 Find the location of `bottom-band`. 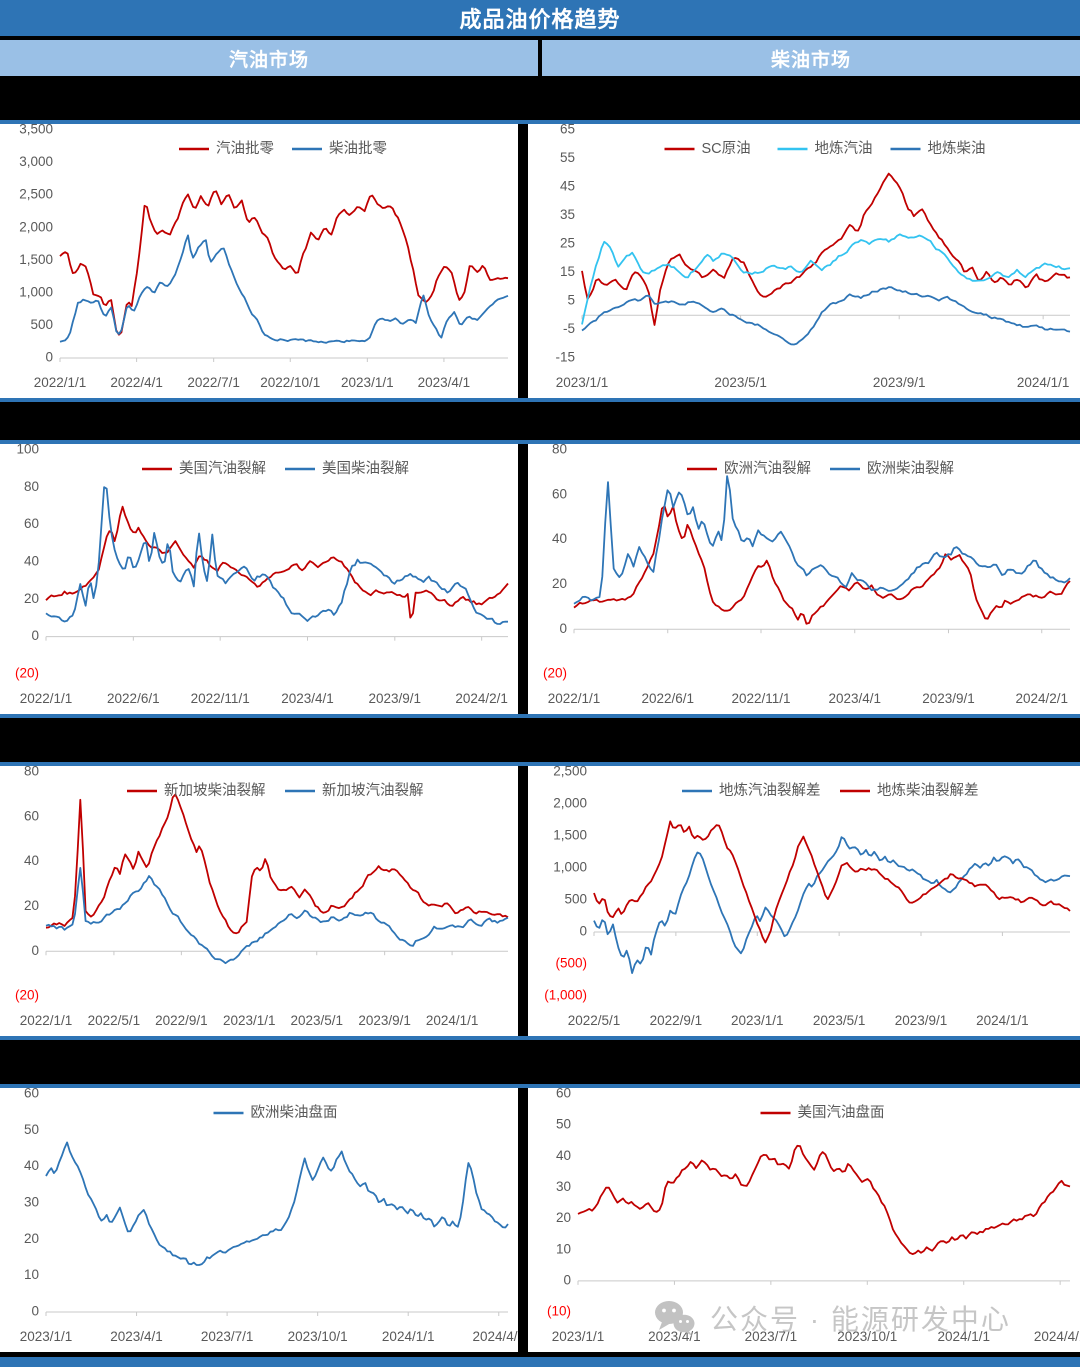

bottom-band is located at coordinates (540, 1354).